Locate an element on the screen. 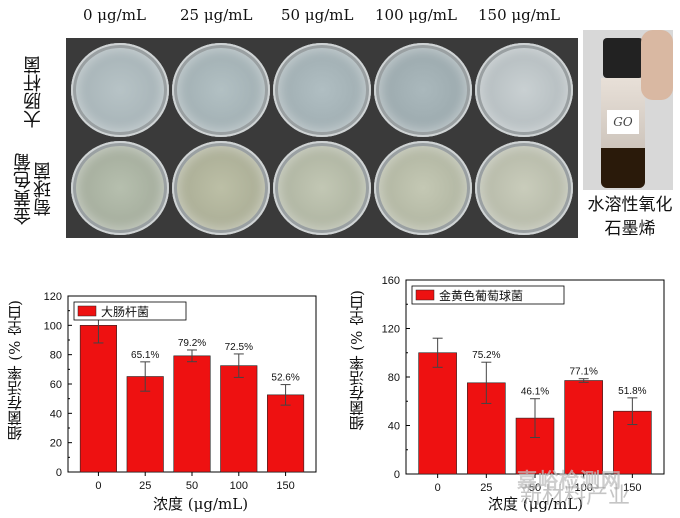  chart2-data-label: 77.1% is located at coordinates (583, 372).